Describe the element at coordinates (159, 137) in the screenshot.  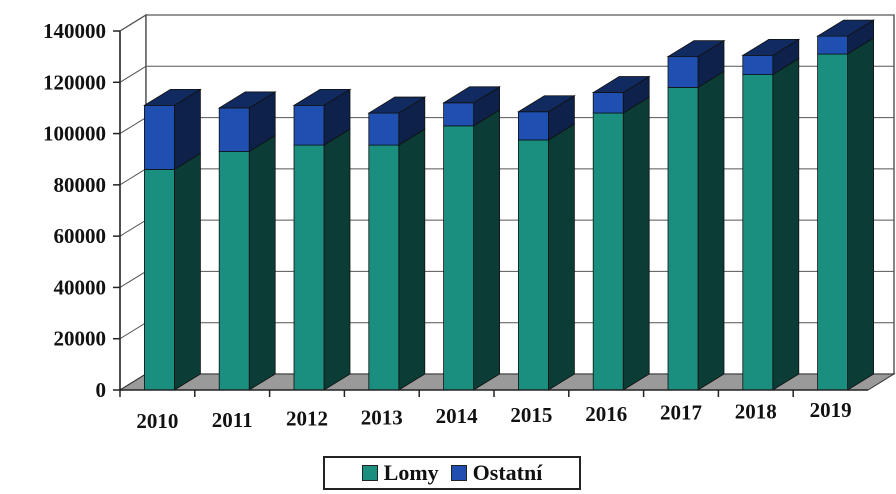
I see `bar-ostatn-2010` at that location.